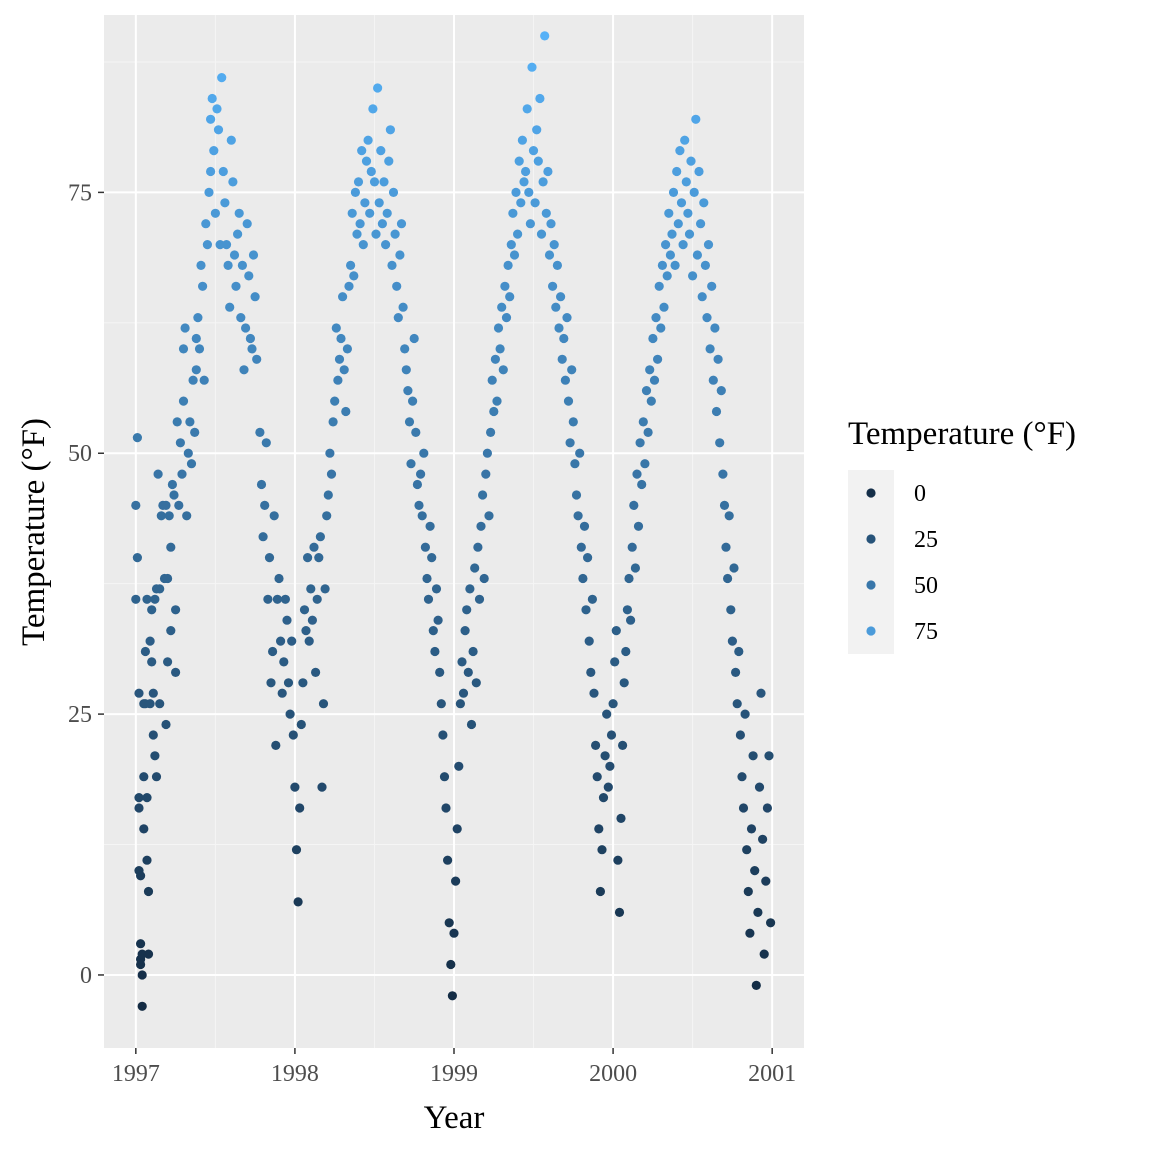  I want to click on x-tick-label: 2001, so click(772, 1074).